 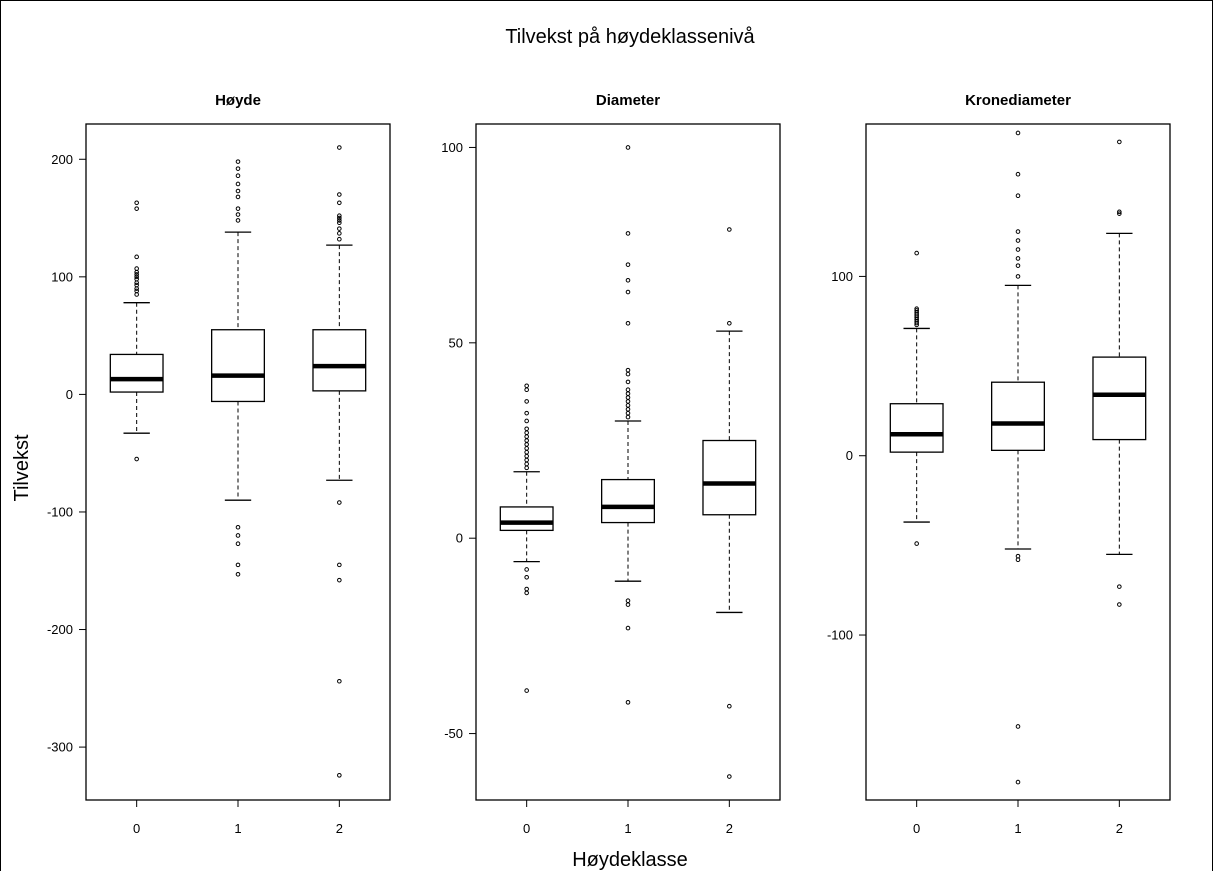 What do you see at coordinates (630, 37) in the screenshot?
I see `figure-title: Tilvekst på høydeklassenivå` at bounding box center [630, 37].